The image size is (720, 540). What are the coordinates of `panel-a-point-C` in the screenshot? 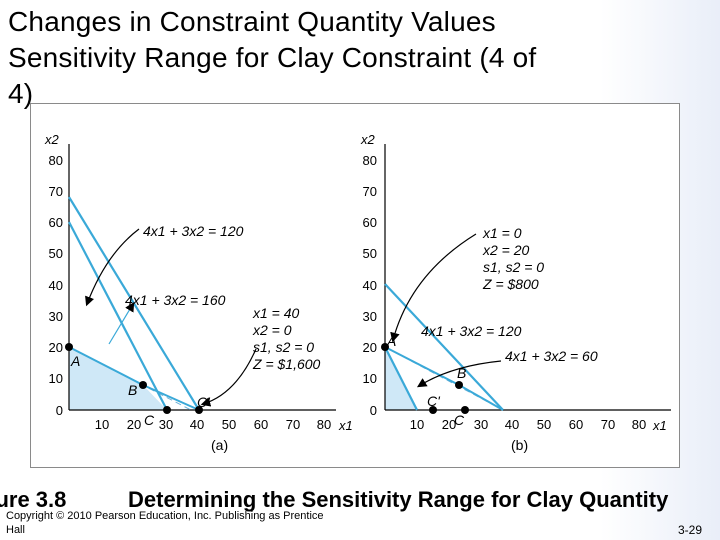 It's located at (167, 410).